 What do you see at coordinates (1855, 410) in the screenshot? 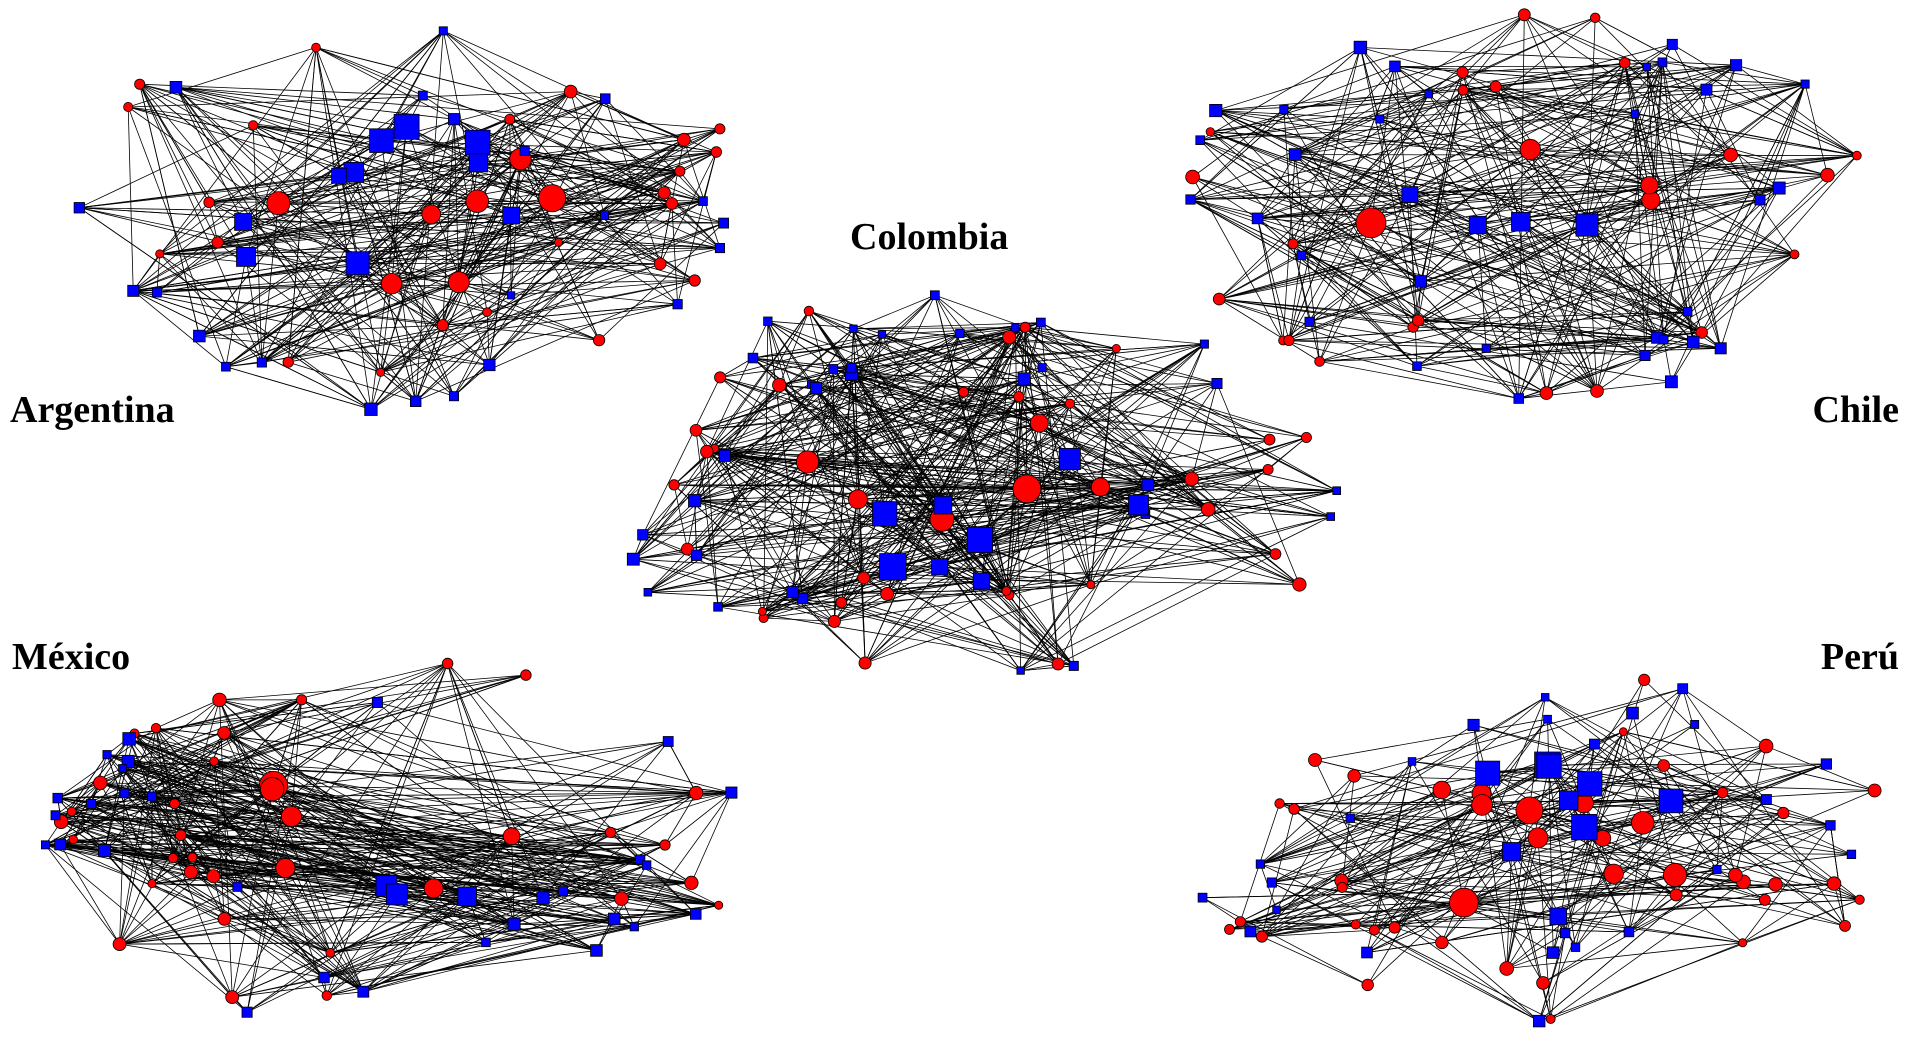
I see `label-chile: Chile` at bounding box center [1855, 410].